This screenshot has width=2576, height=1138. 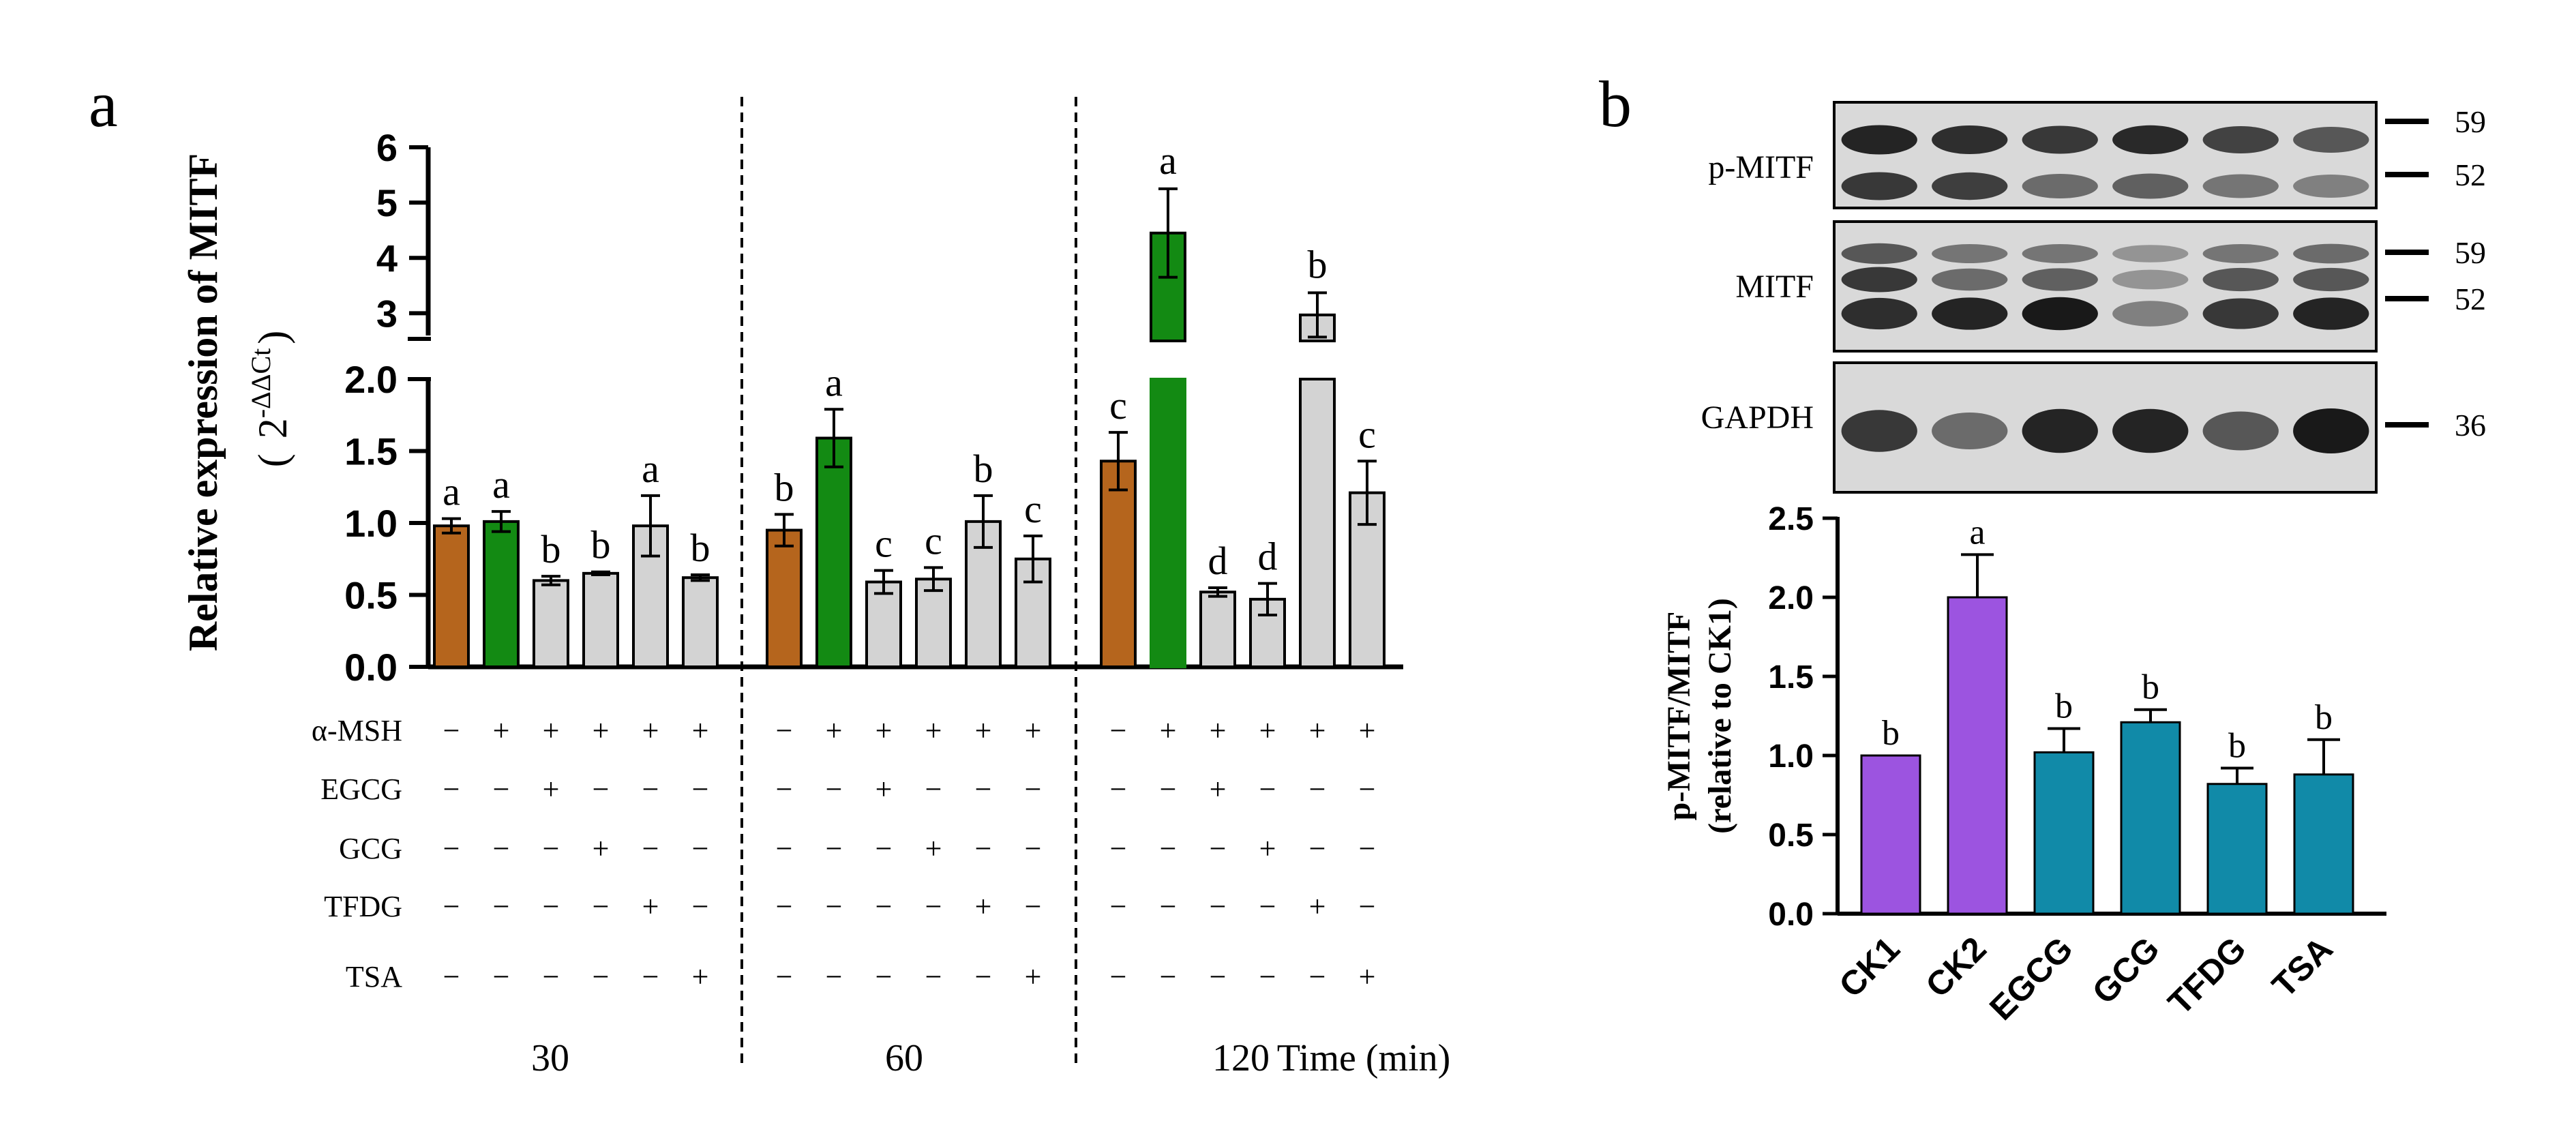 I want to click on marker-label: 52, so click(x=2470, y=299).